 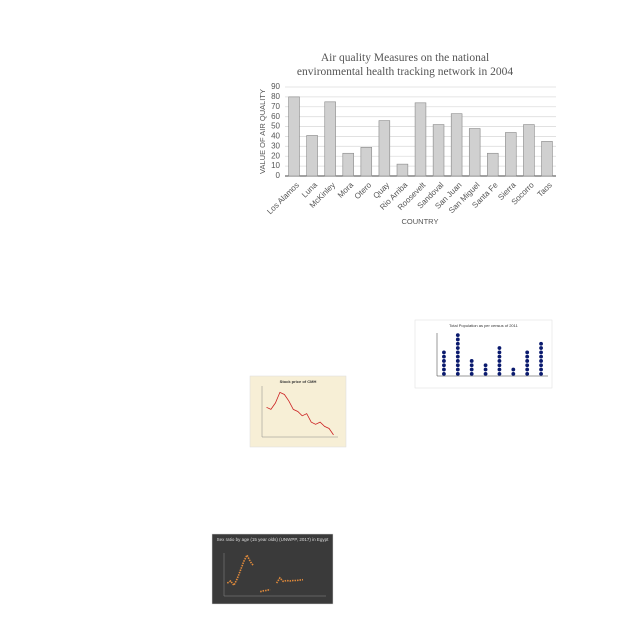 I want to click on y-tick-label: 10, so click(x=275, y=165).